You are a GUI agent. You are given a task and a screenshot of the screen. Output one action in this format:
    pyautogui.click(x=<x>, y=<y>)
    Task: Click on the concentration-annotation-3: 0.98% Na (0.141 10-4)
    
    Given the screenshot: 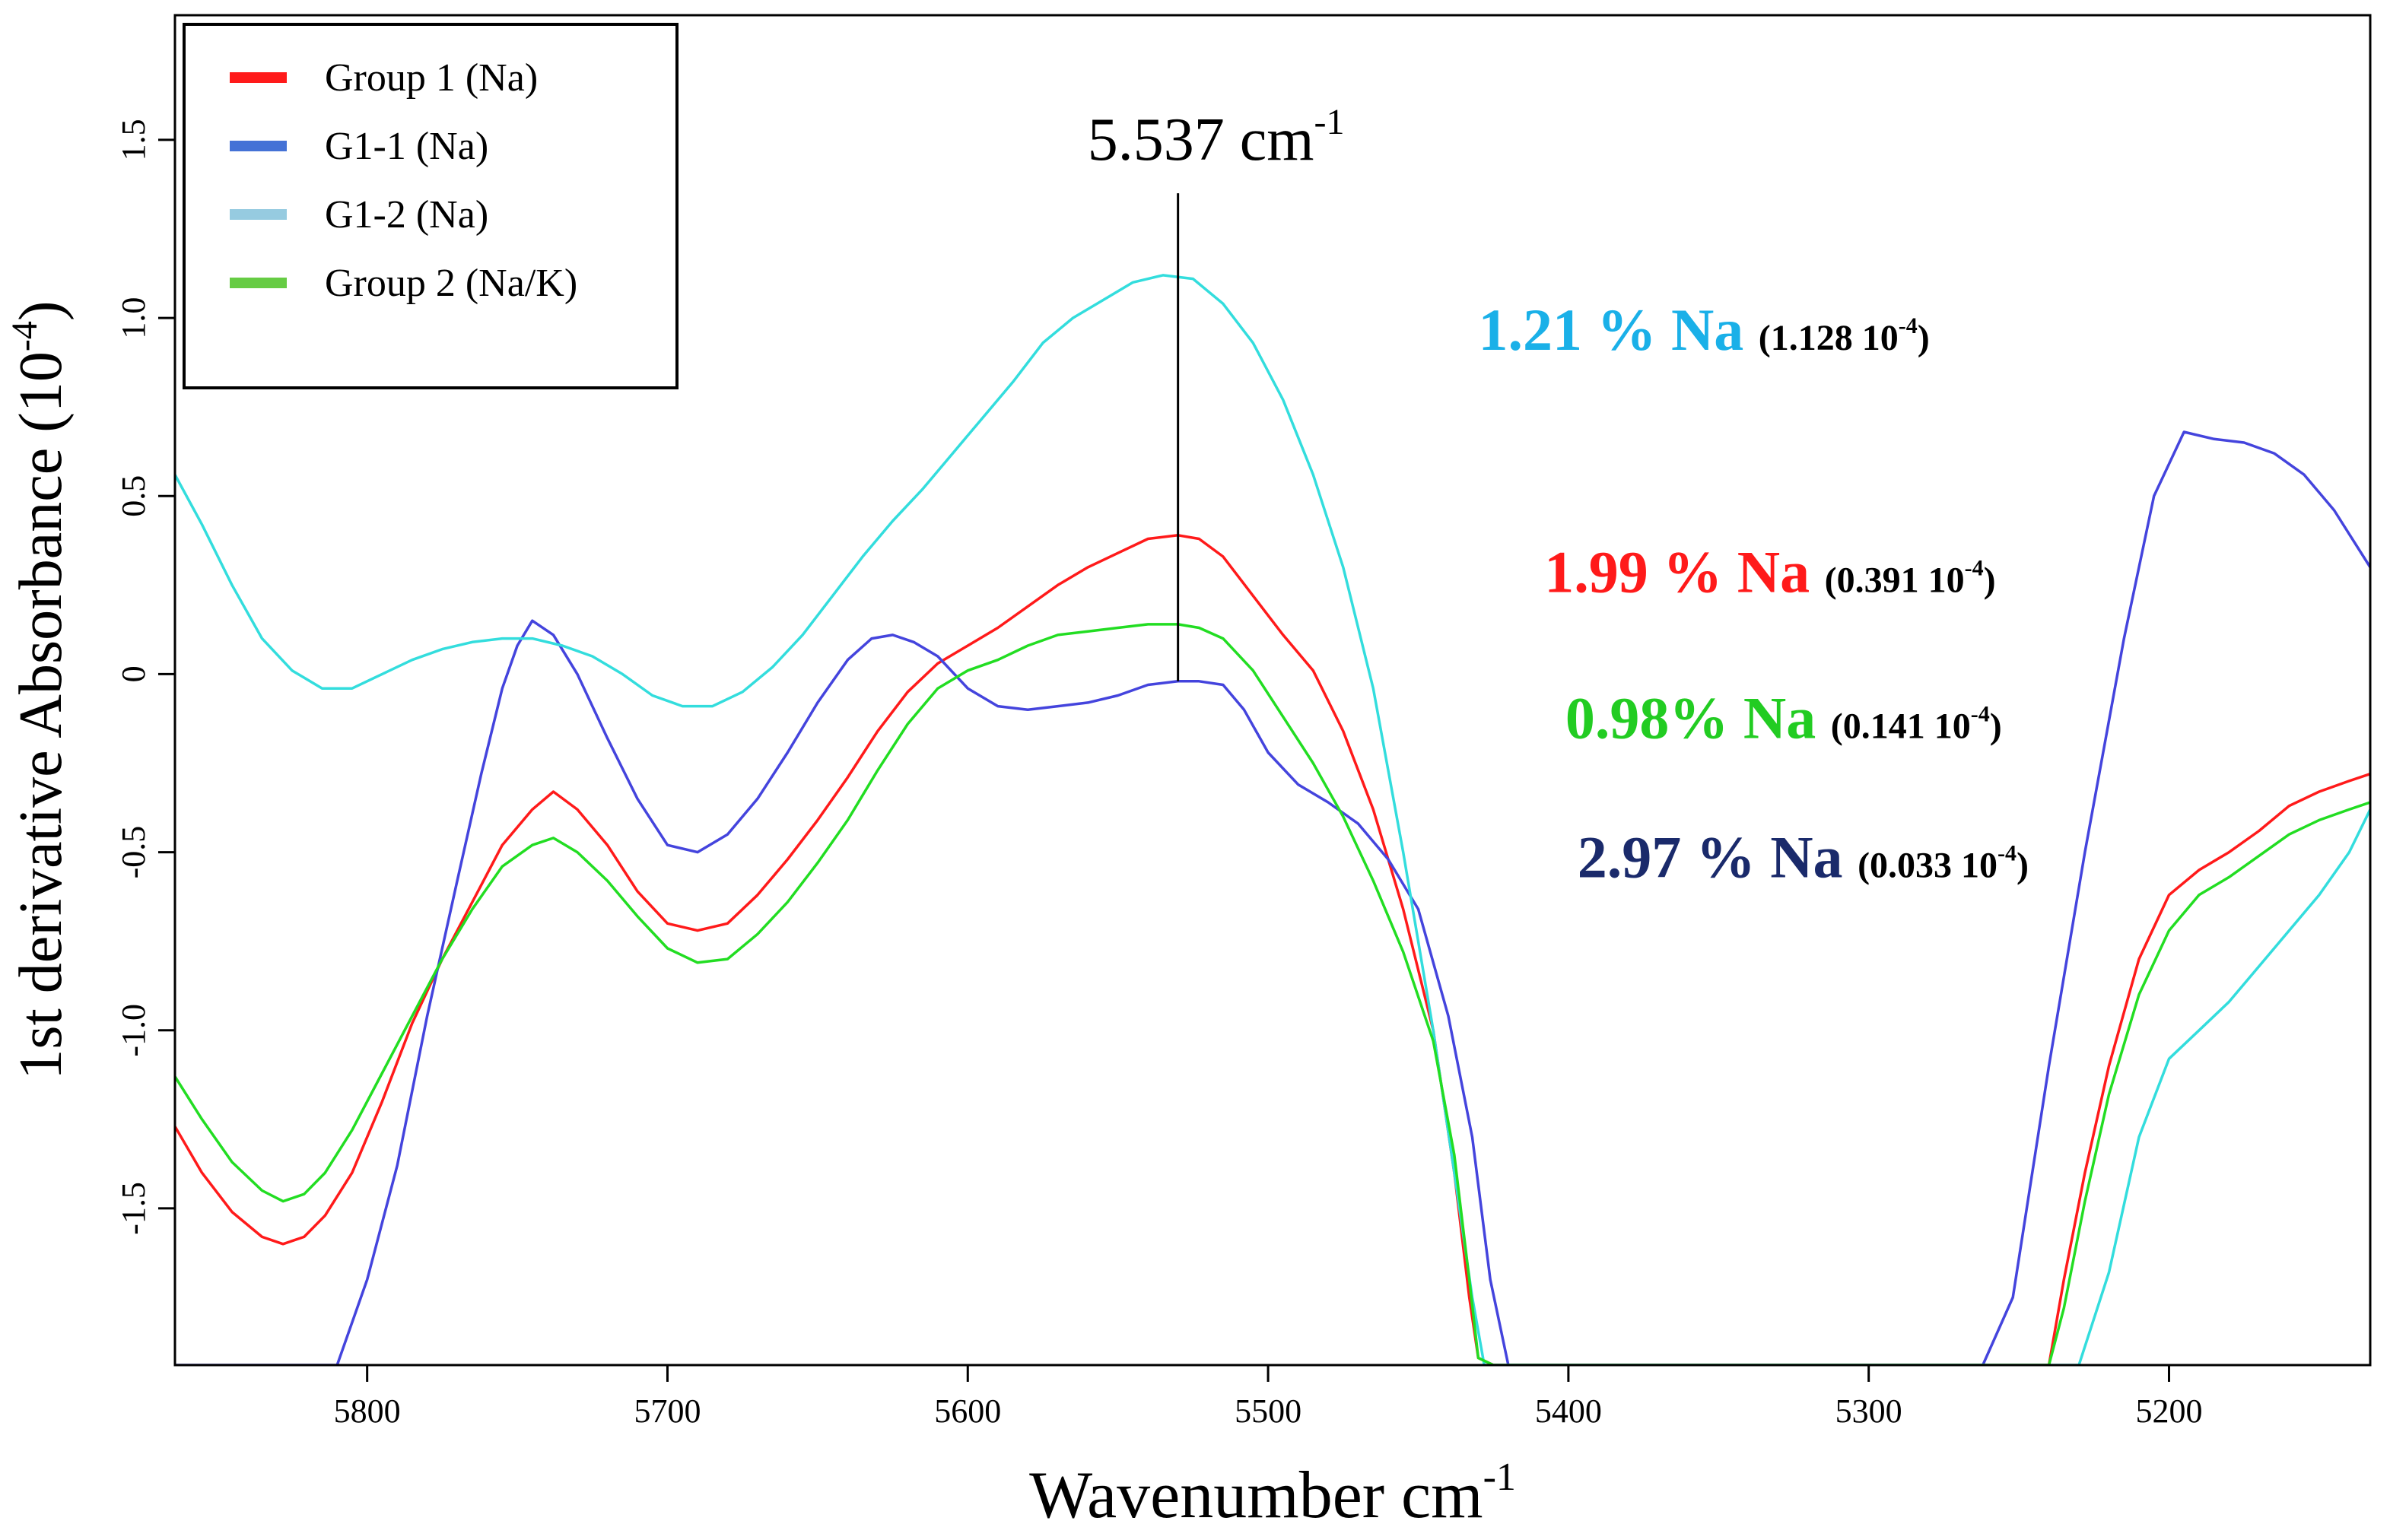 What is the action you would take?
    pyautogui.click(x=1784, y=718)
    